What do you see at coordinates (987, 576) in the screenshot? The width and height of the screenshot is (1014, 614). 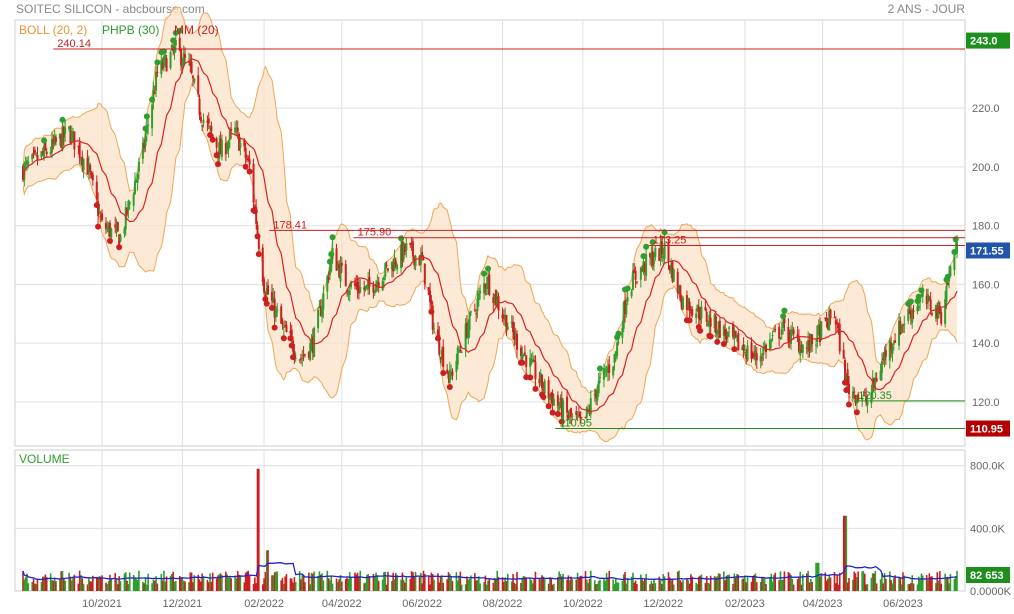 I see `volume-badge-label: 82 653` at bounding box center [987, 576].